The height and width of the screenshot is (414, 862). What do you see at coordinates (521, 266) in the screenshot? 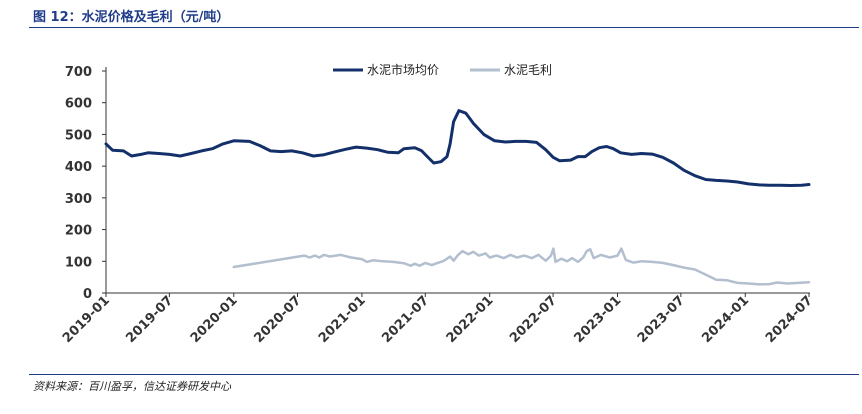
I see `series-line-margin` at bounding box center [521, 266].